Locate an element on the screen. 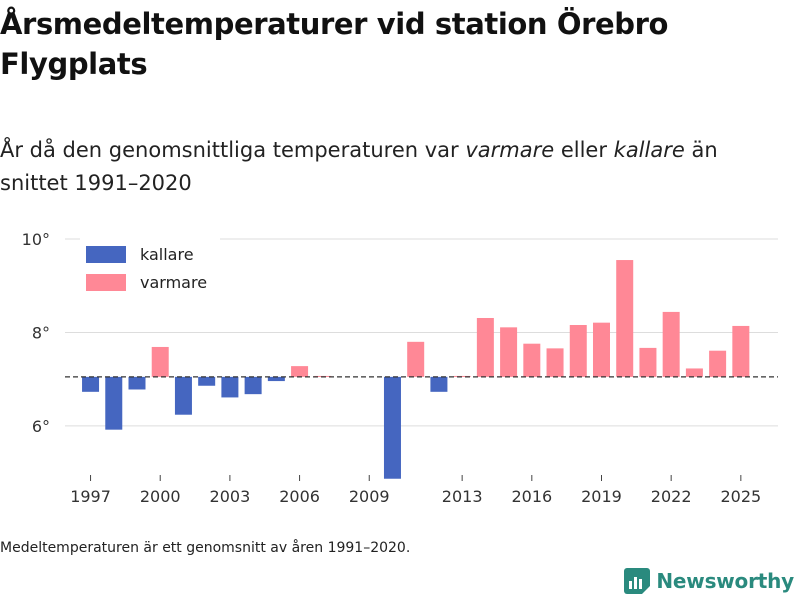 The image size is (800, 600). x-tick-label: 2003 is located at coordinates (230, 496).